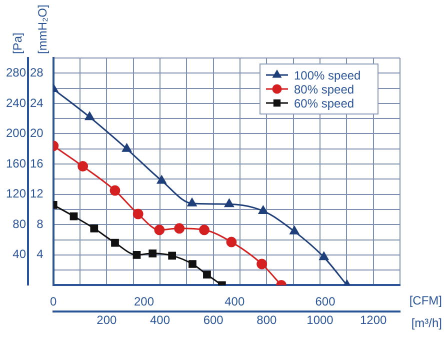 The image size is (444, 338). What do you see at coordinates (40, 254) in the screenshot?
I see `y2-tick-label: 4` at bounding box center [40, 254].